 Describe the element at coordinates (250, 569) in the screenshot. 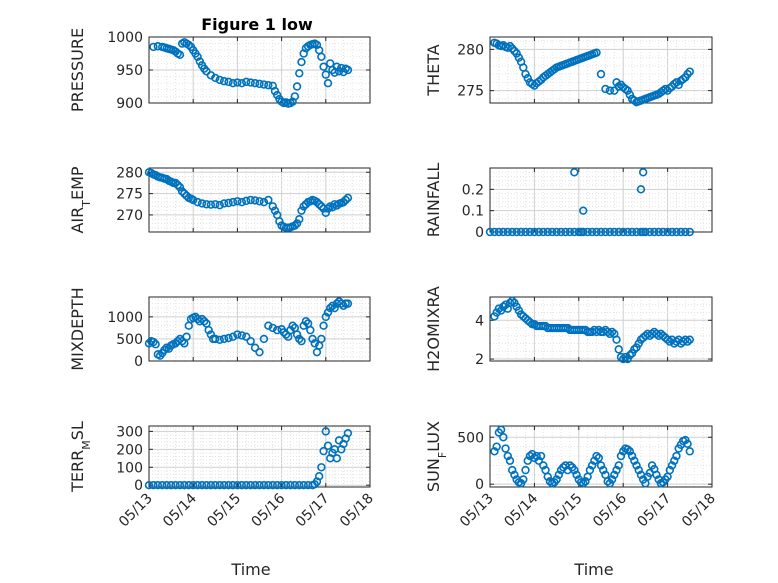

I see `xlabel-left: Time` at that location.